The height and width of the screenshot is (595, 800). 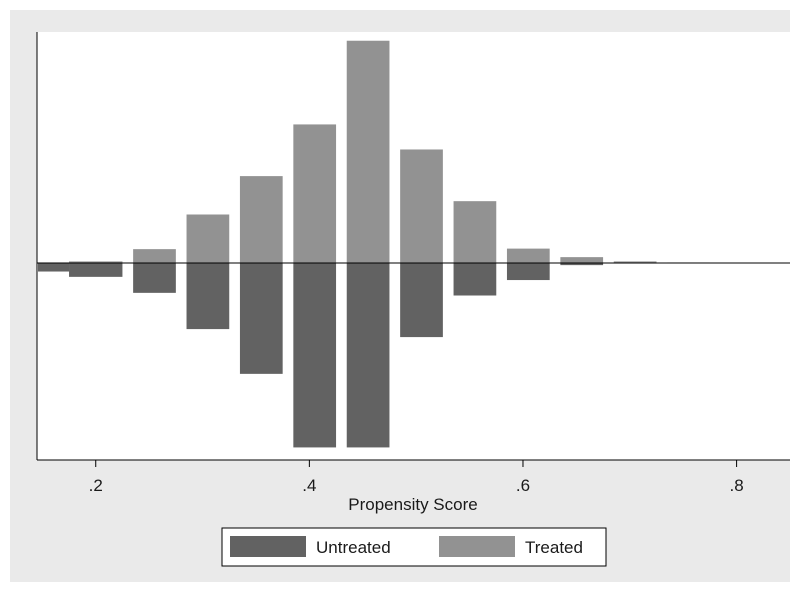 What do you see at coordinates (353, 547) in the screenshot?
I see `legend-label-untreated: Untreated` at bounding box center [353, 547].